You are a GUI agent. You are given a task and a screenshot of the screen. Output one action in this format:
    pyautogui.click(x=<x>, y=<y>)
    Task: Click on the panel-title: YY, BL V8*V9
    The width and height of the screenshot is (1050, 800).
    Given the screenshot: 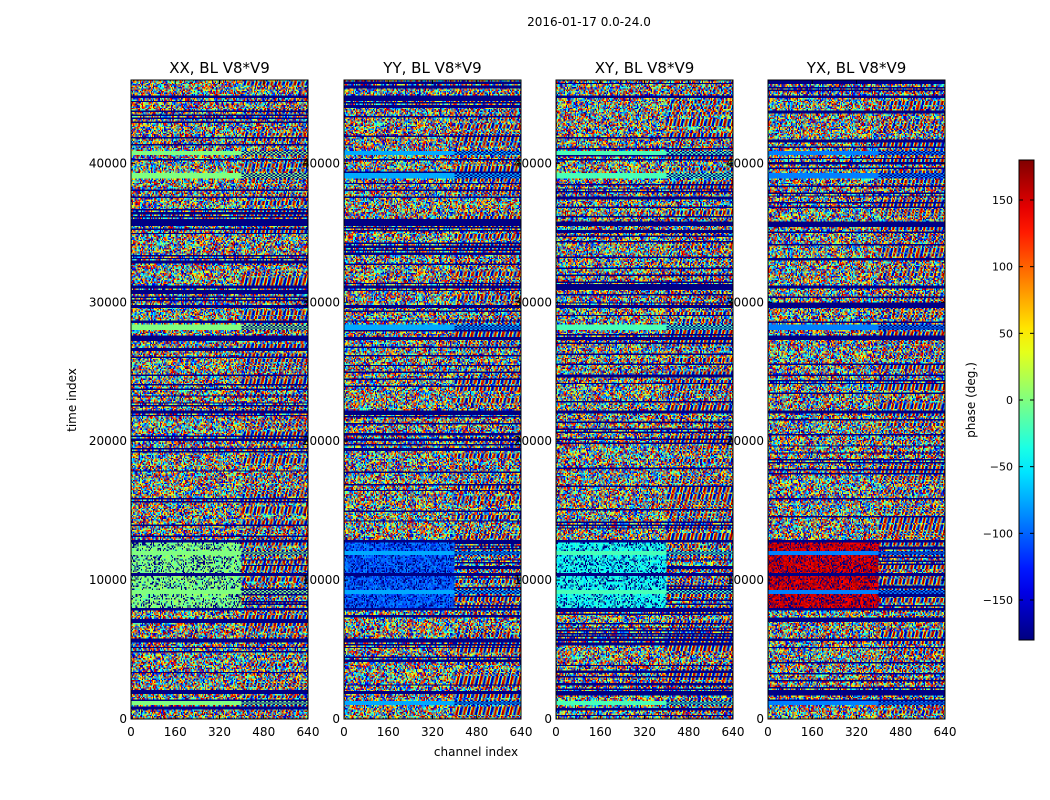 What is the action you would take?
    pyautogui.click(x=431, y=68)
    